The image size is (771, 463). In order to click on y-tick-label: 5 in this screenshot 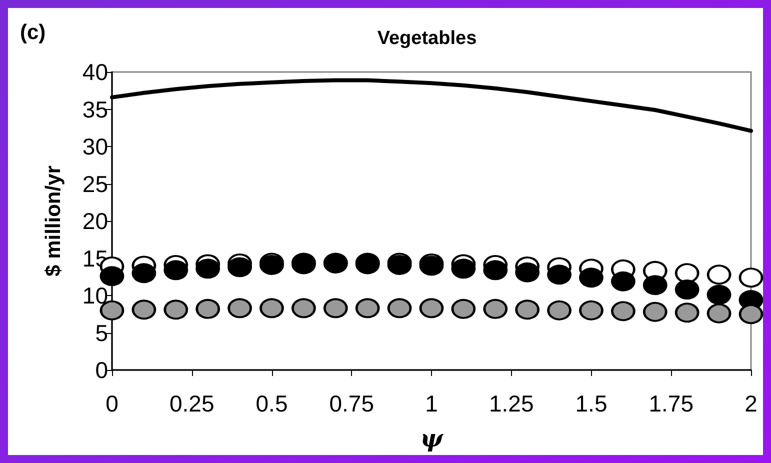, I will do `click(101, 333)`.